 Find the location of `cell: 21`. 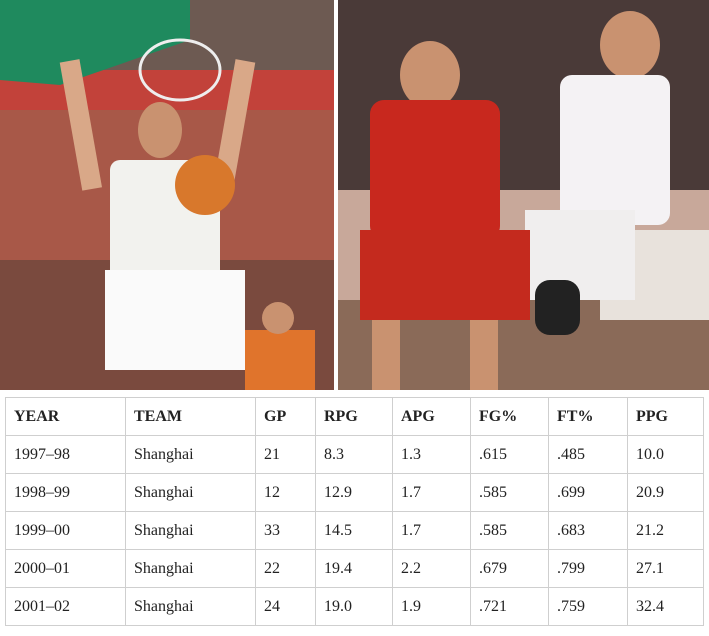

cell: 21 is located at coordinates (285, 454).